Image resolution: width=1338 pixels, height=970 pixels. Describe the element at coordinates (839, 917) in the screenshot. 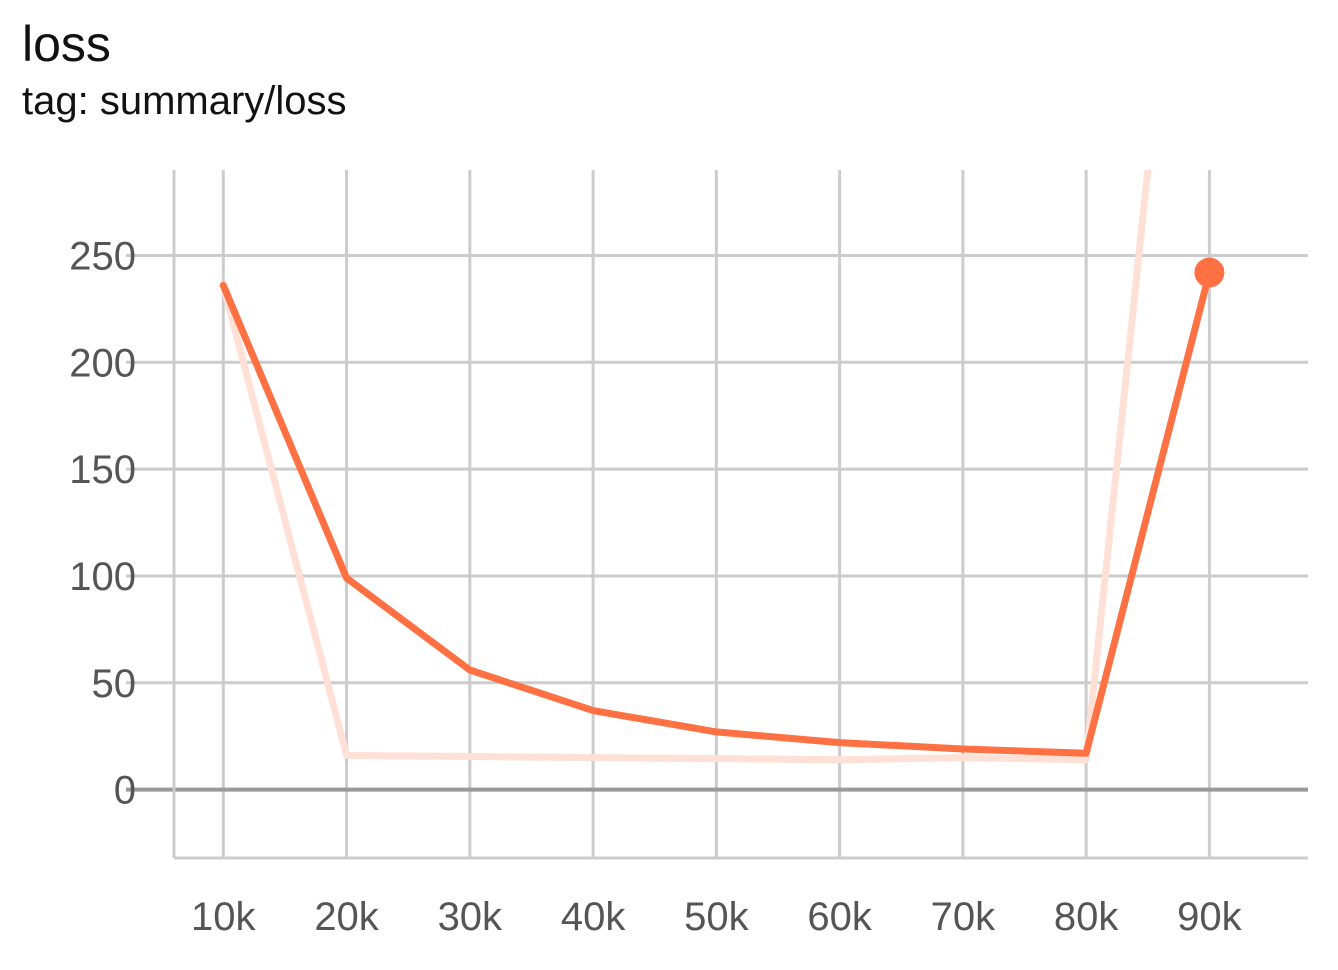

I see `x-tick-label: 60k` at that location.